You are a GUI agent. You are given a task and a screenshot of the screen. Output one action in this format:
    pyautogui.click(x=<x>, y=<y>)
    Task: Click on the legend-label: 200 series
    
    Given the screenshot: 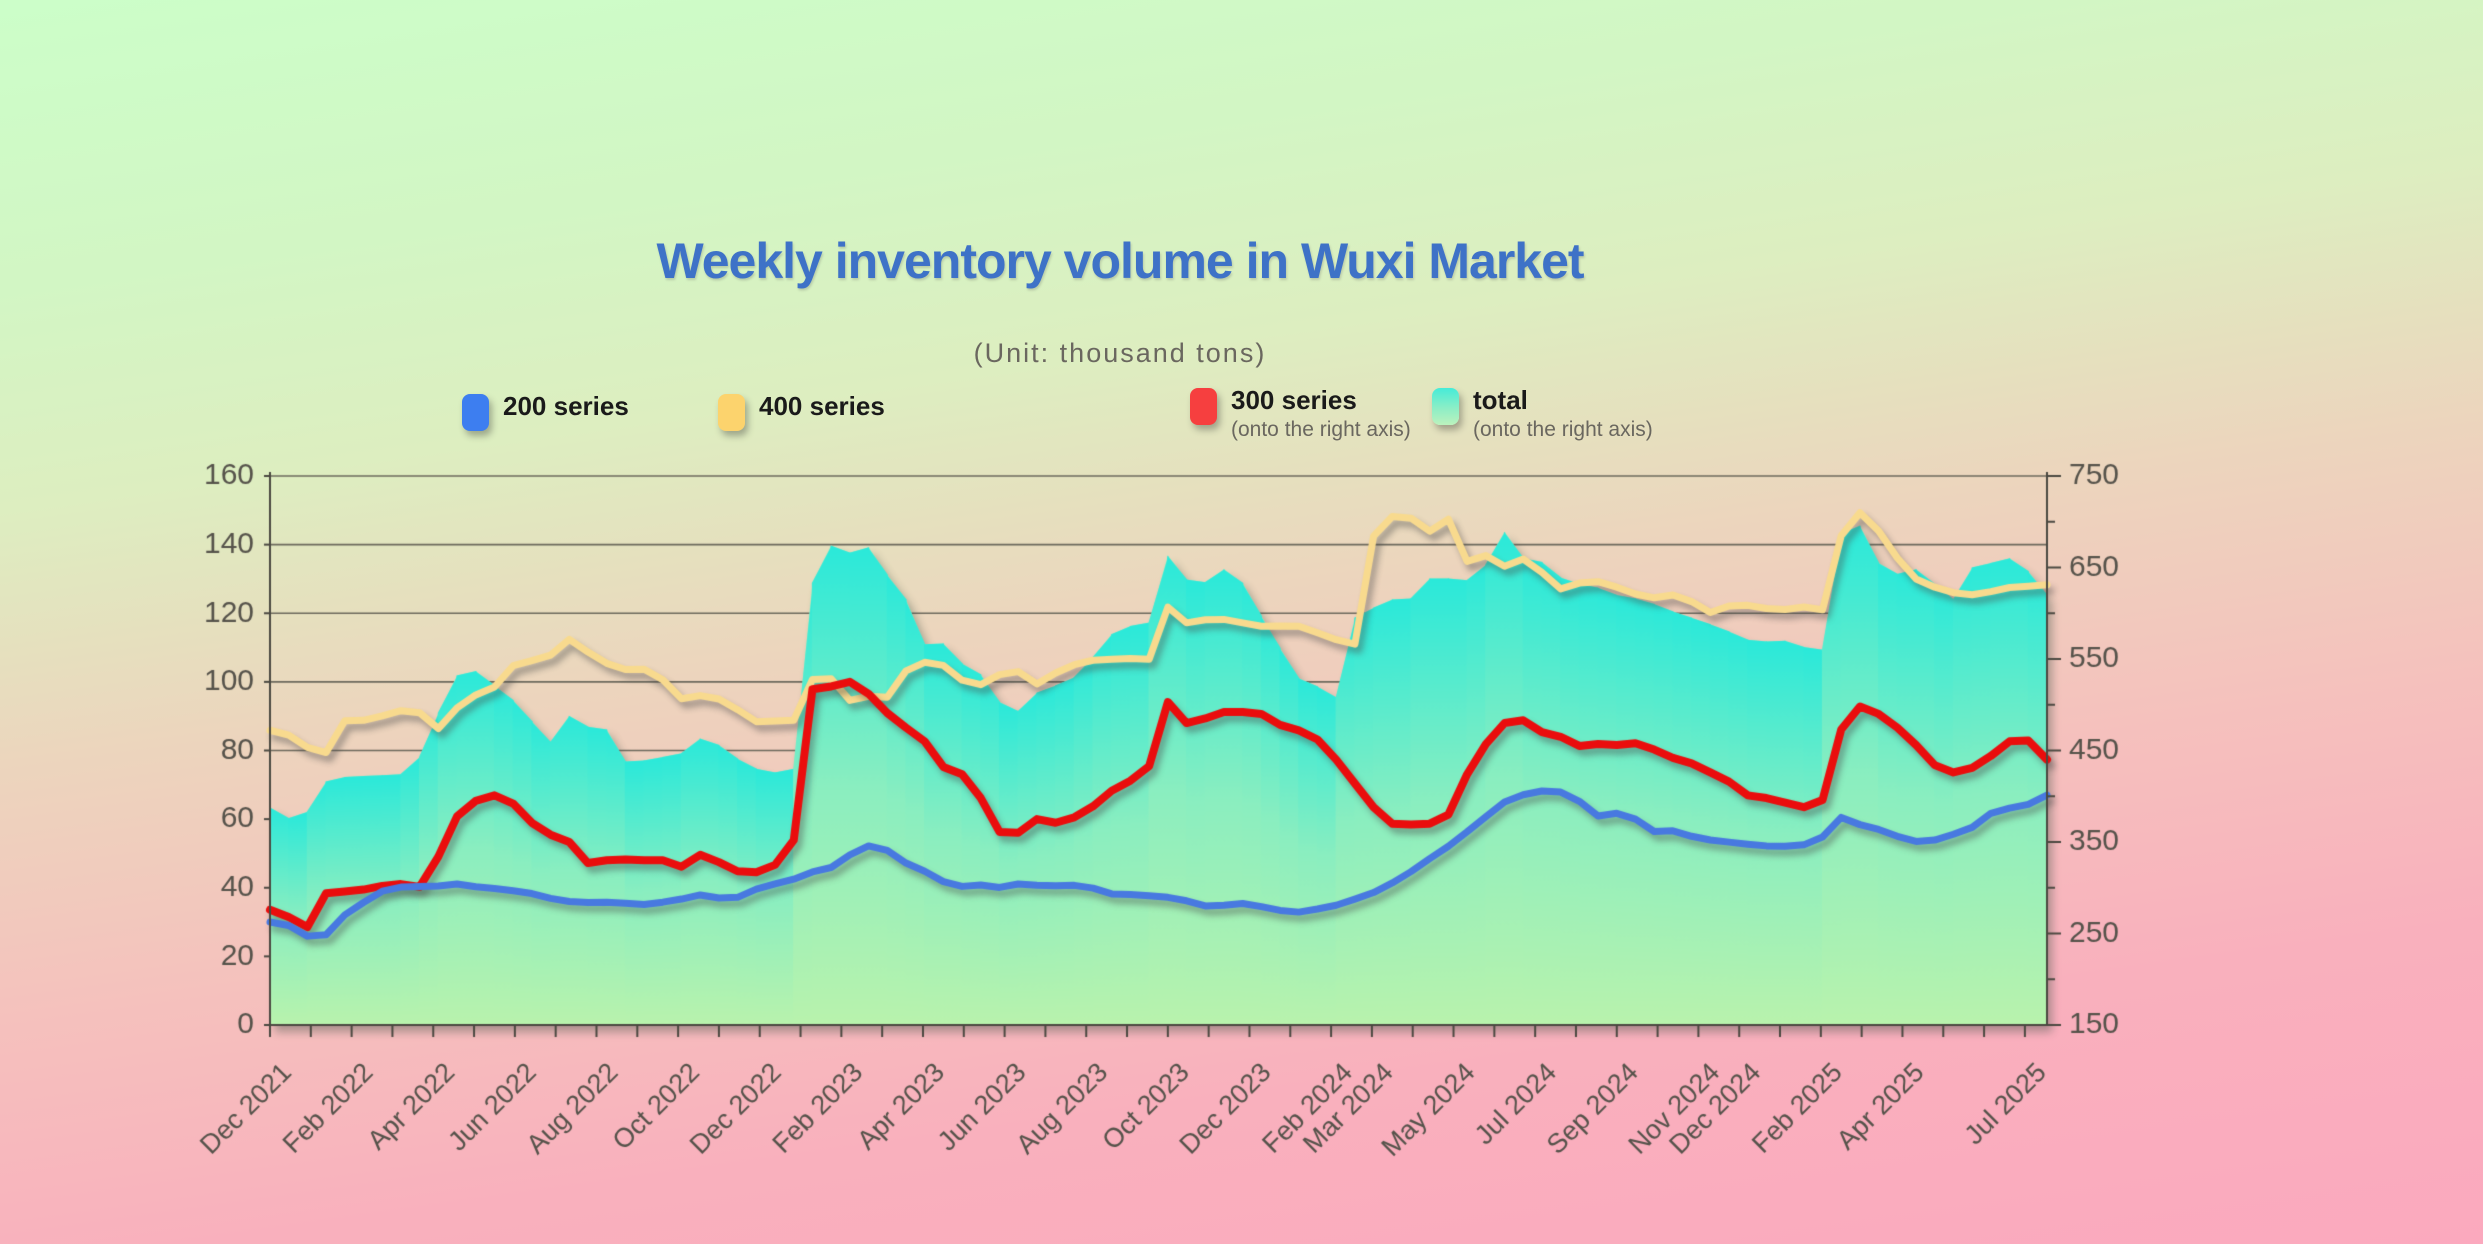 What is the action you would take?
    pyautogui.click(x=566, y=406)
    